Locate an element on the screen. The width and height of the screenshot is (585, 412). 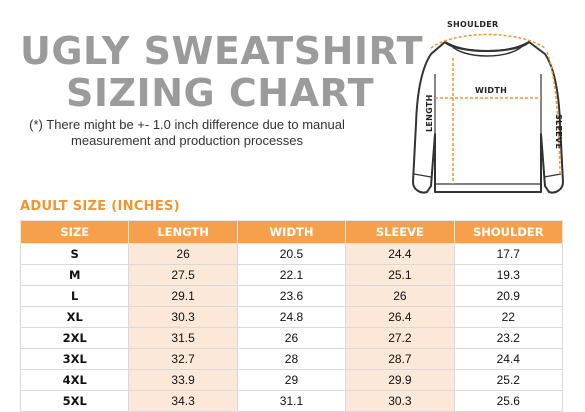
width-cell: 20.5 is located at coordinates (291, 254).